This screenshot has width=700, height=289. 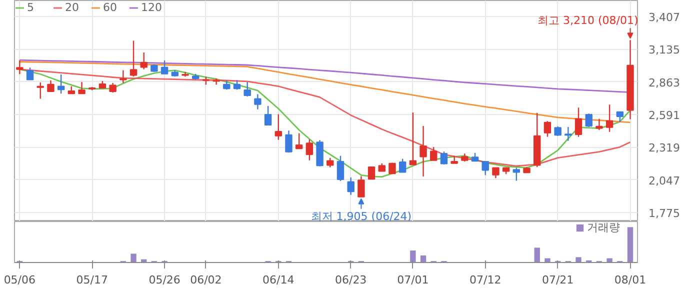 What do you see at coordinates (350, 280) in the screenshot?
I see `x-tick-label: 06/23` at bounding box center [350, 280].